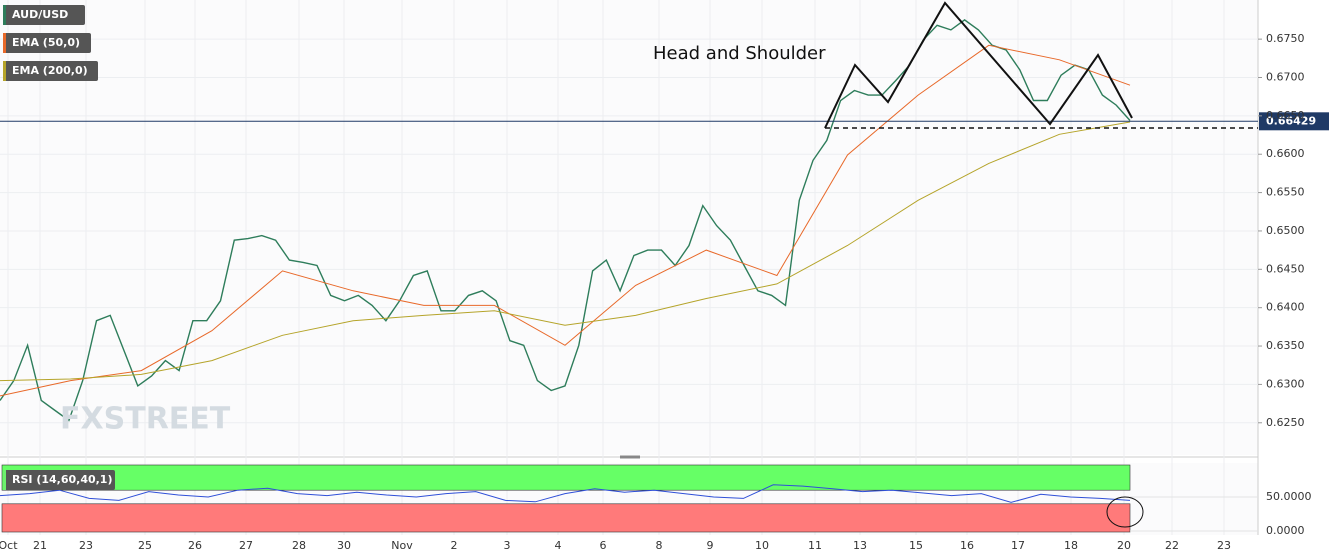  What do you see at coordinates (1071, 545) in the screenshot?
I see `x-tick-label: 18` at bounding box center [1071, 545].